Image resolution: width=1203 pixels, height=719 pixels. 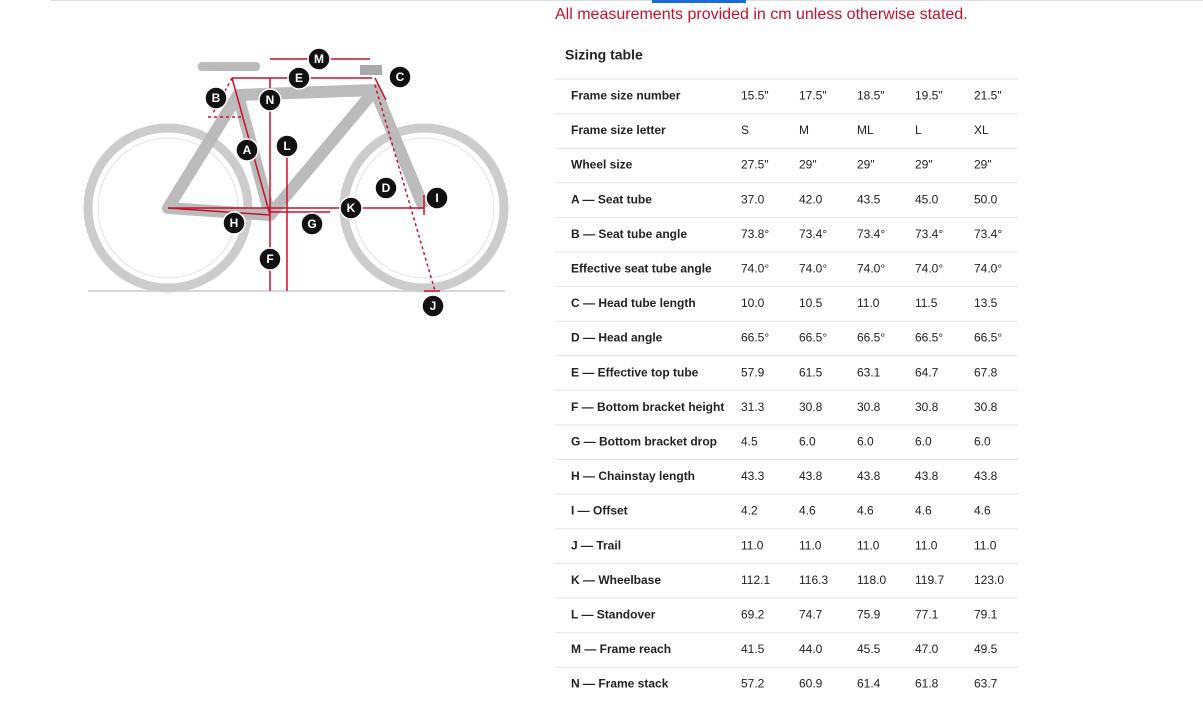 I want to click on table-cell: 116.3, so click(x=813, y=580).